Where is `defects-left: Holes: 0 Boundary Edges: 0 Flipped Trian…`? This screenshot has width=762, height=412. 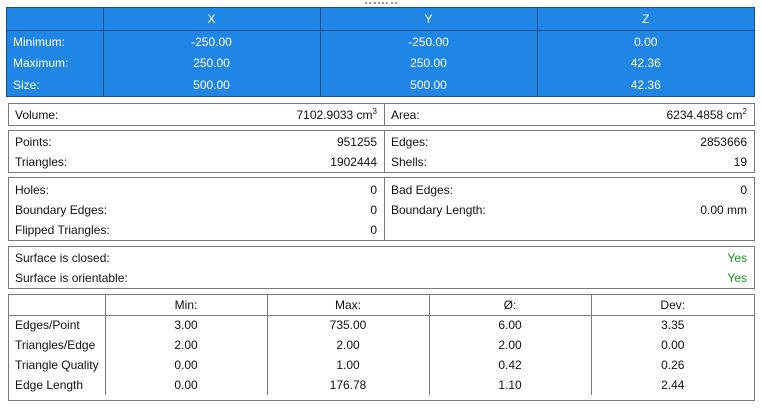
defects-left: Holes: 0 Boundary Edges: 0 Flipped Trian… is located at coordinates (196, 209).